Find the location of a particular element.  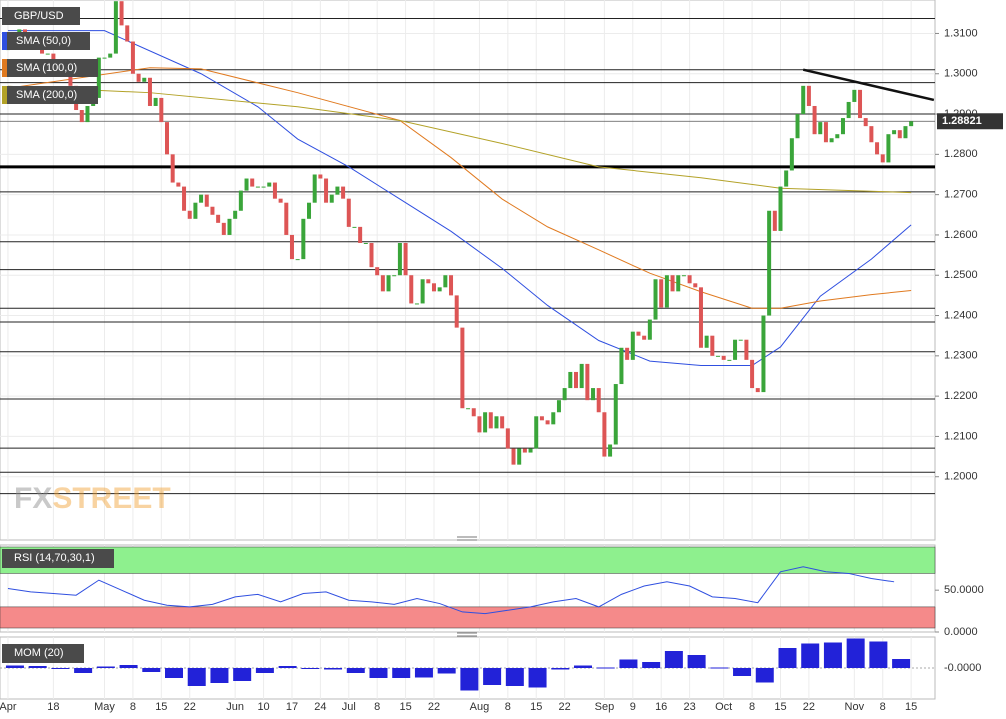

y-tick-label: 1.2600 is located at coordinates (961, 235).